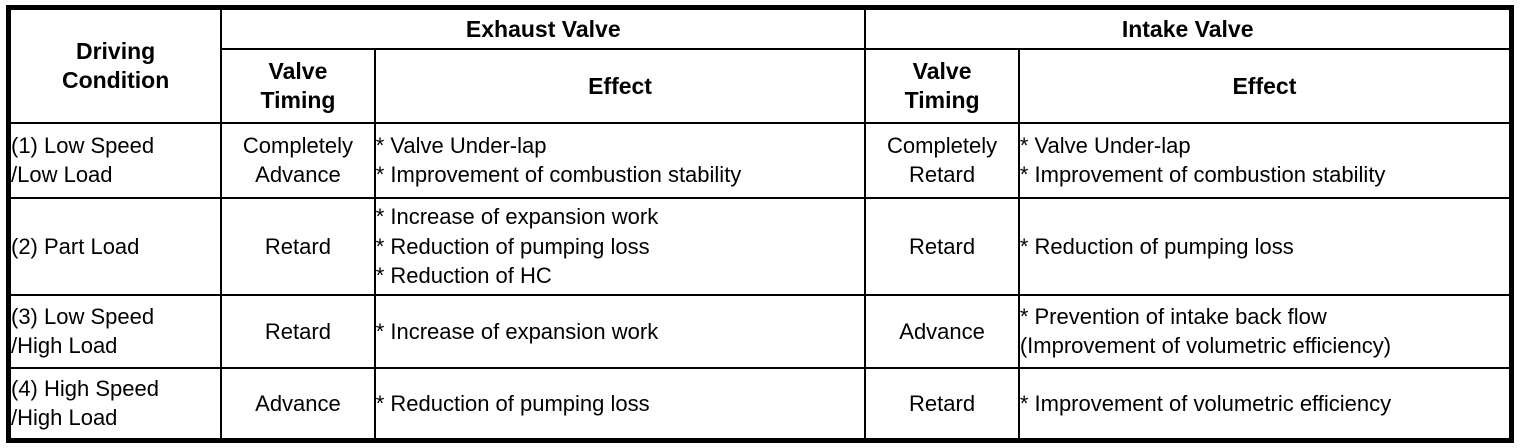 The height and width of the screenshot is (448, 1520). What do you see at coordinates (620, 86) in the screenshot?
I see `exhaust-effect-header: Effect` at bounding box center [620, 86].